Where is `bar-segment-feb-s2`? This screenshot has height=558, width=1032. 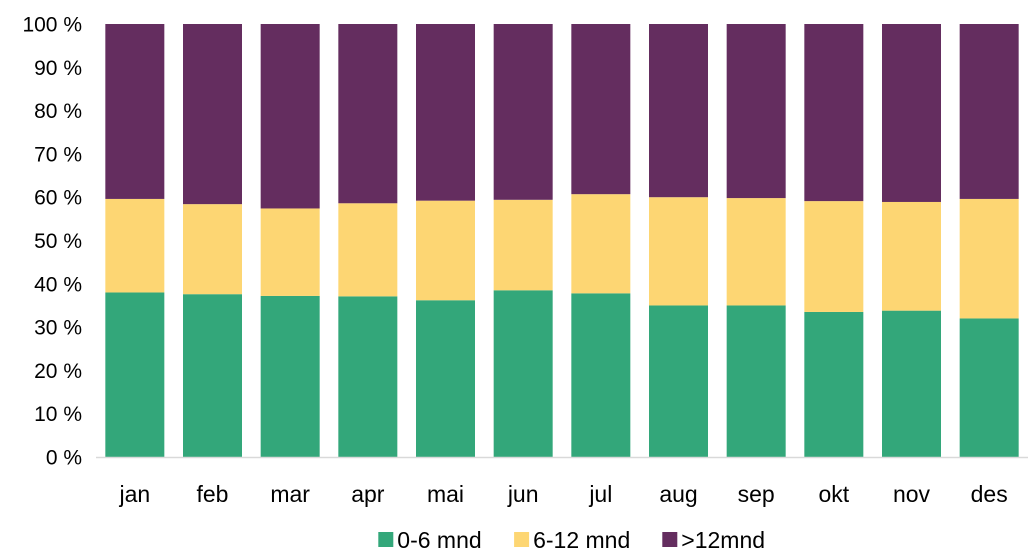
bar-segment-feb-s2 is located at coordinates (212, 114).